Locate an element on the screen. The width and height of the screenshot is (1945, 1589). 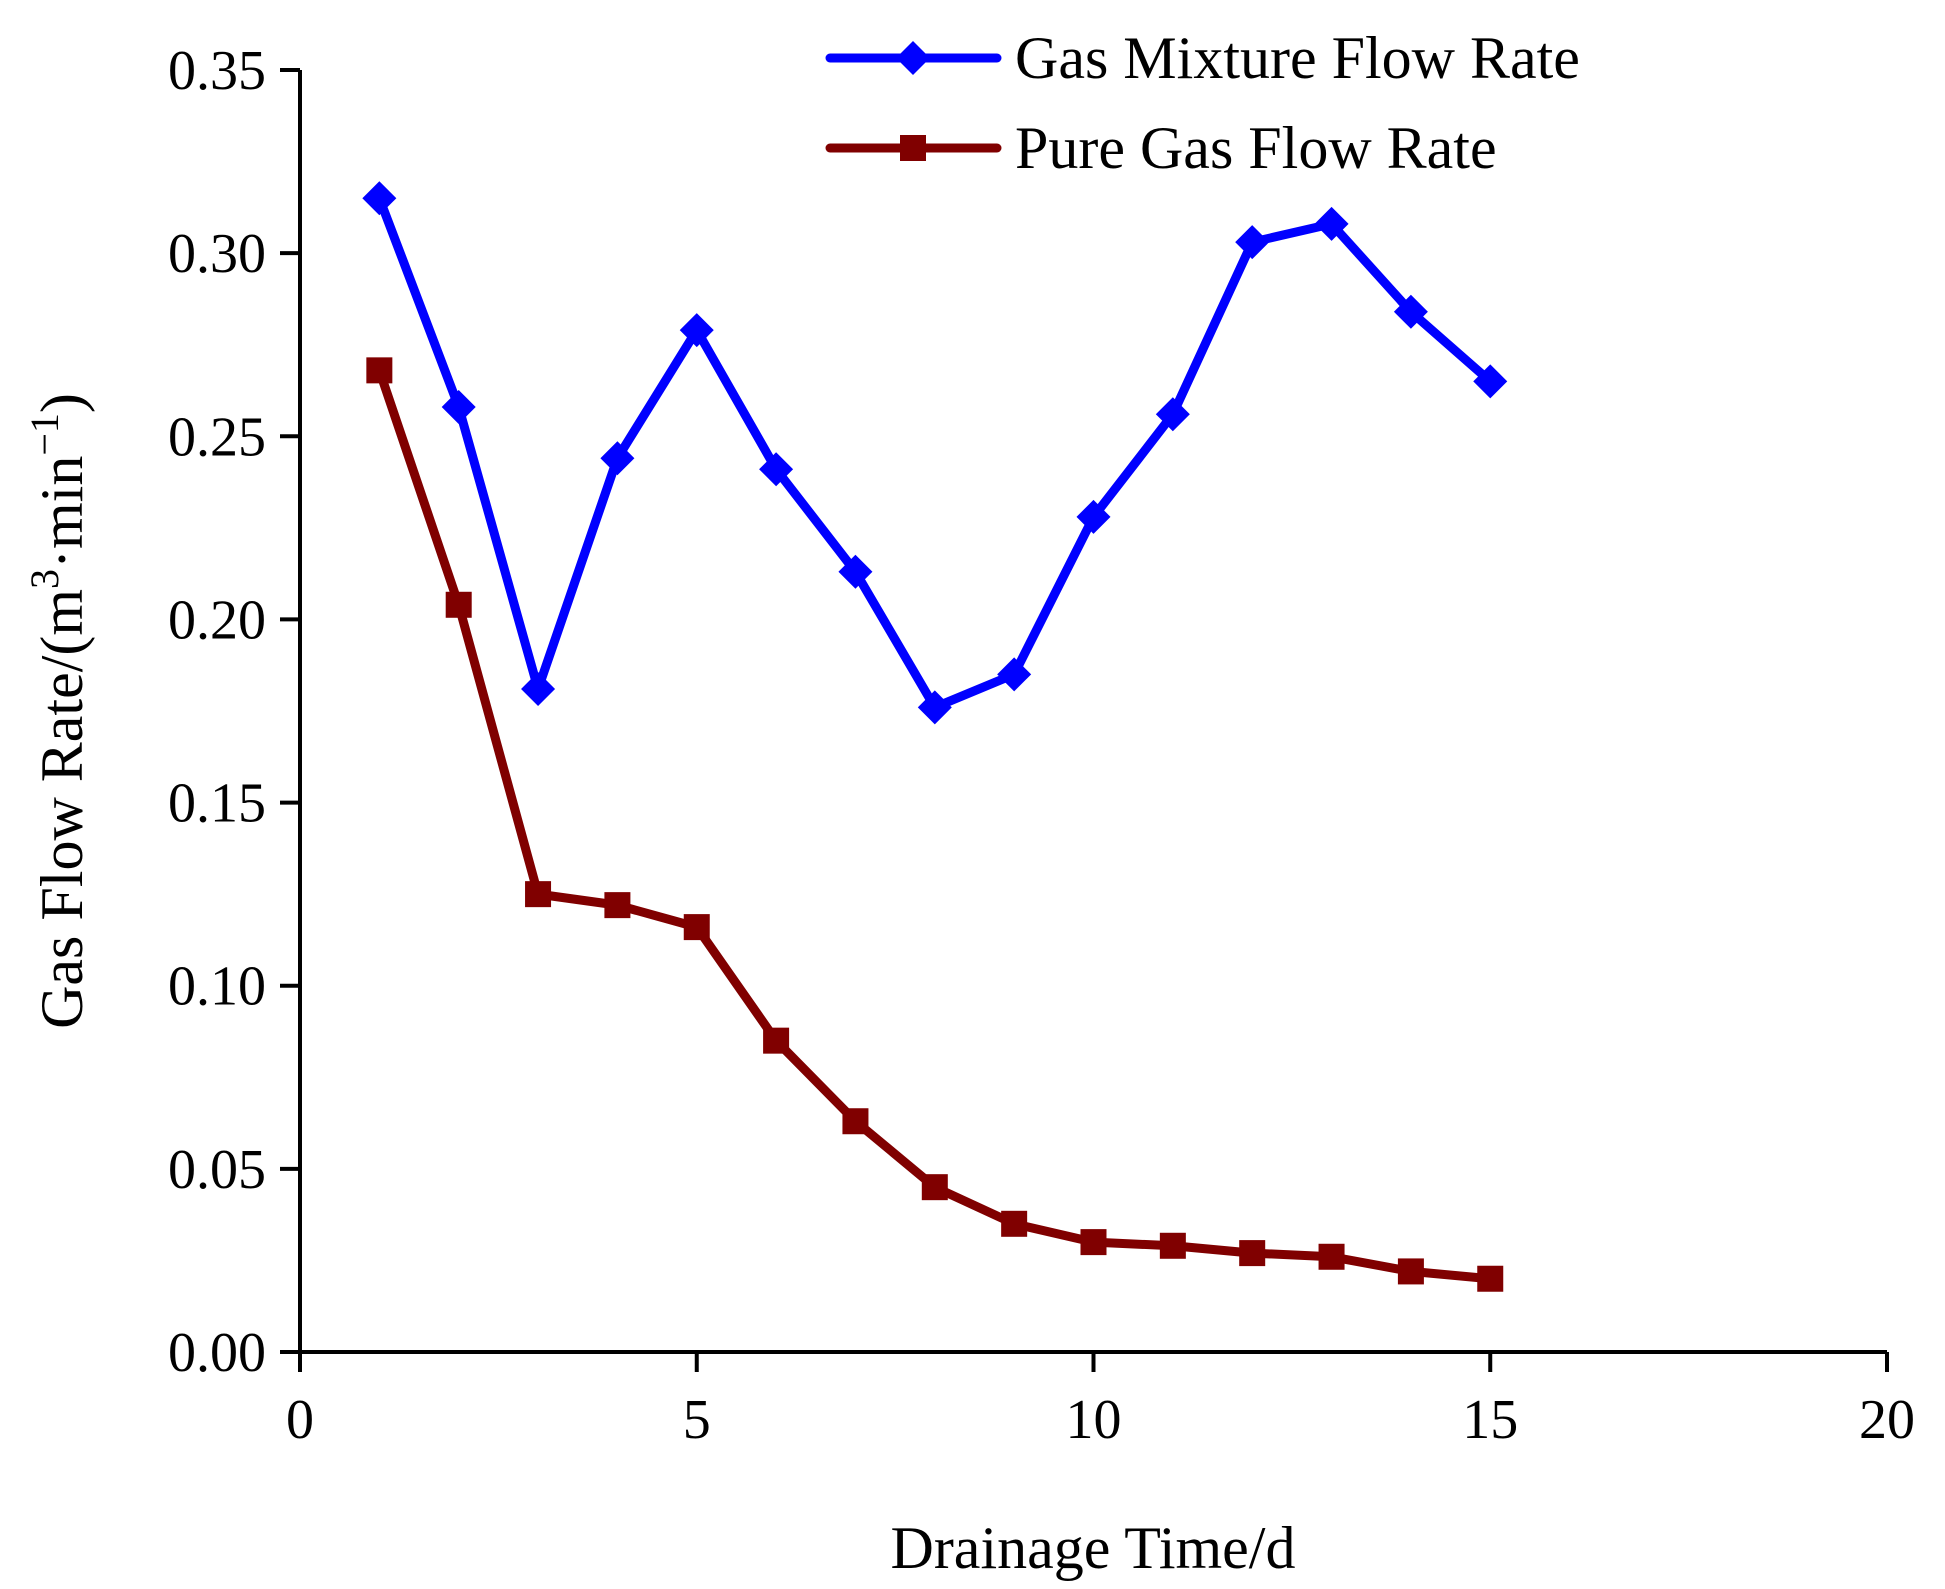
x-tick-label: 5 is located at coordinates (697, 1420).